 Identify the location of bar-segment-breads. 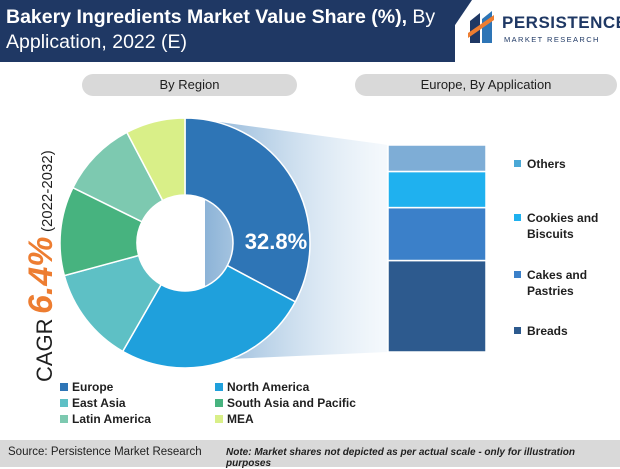
(437, 306).